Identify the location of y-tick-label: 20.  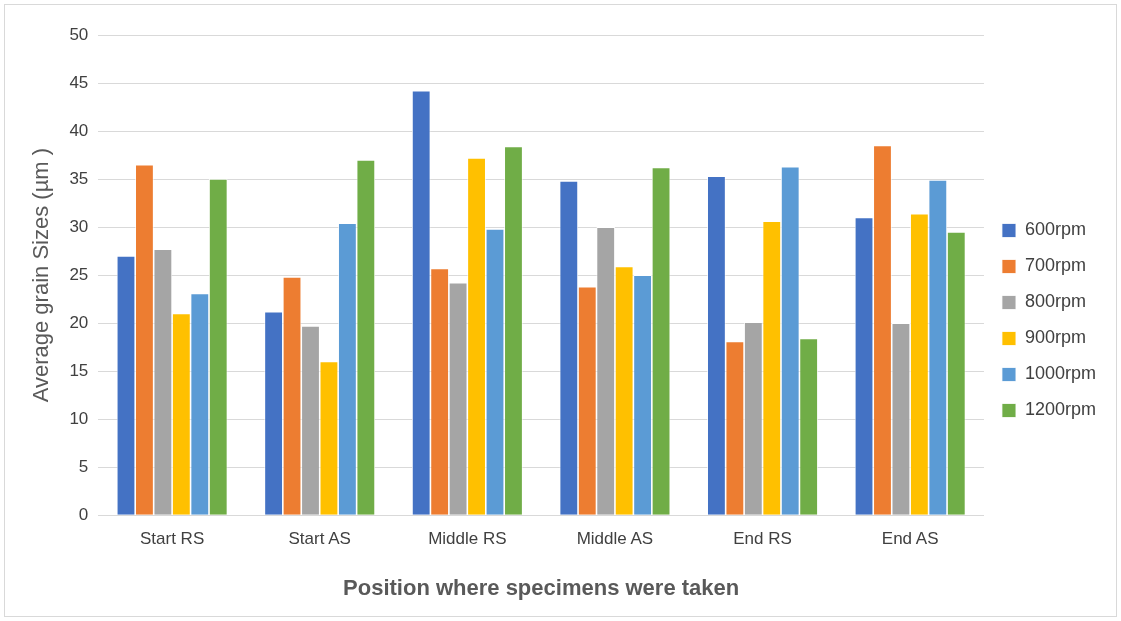
(79, 322).